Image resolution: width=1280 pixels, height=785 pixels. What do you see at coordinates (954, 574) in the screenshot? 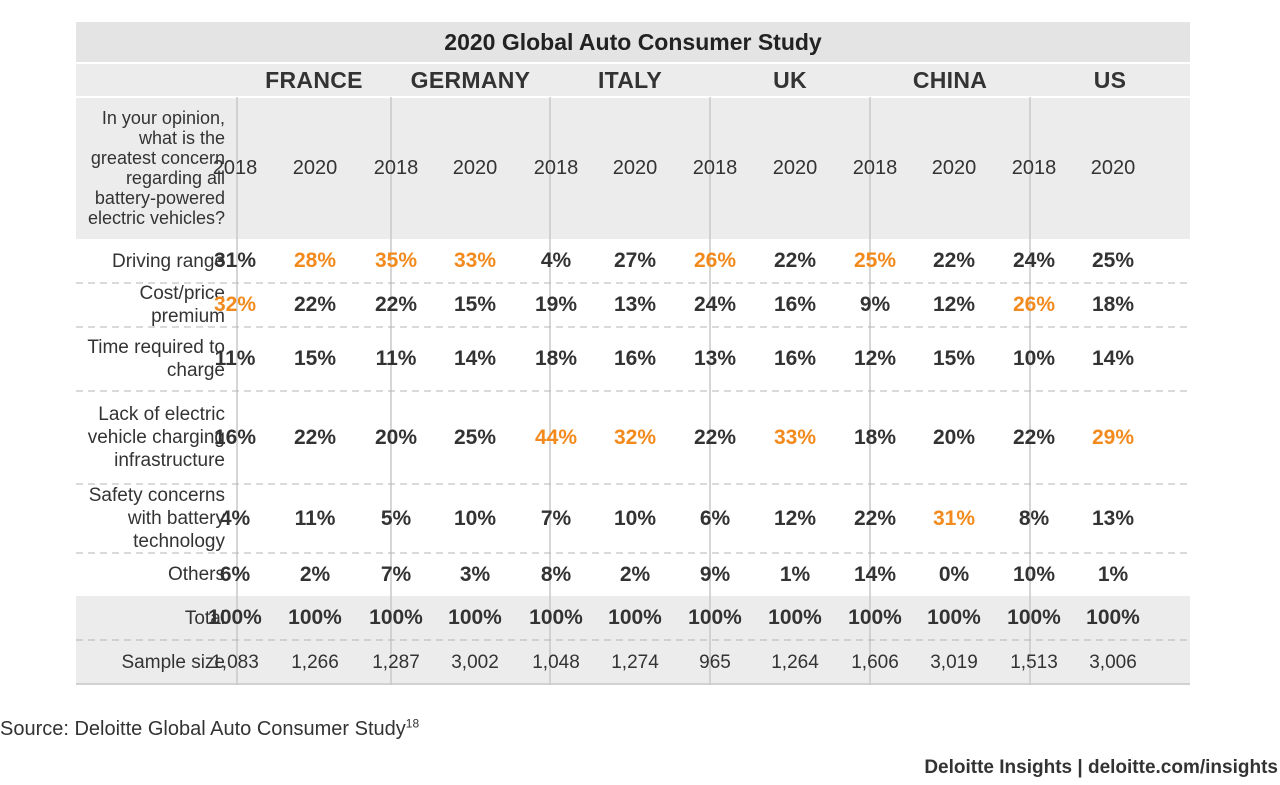
I see `data-value: 0%` at bounding box center [954, 574].